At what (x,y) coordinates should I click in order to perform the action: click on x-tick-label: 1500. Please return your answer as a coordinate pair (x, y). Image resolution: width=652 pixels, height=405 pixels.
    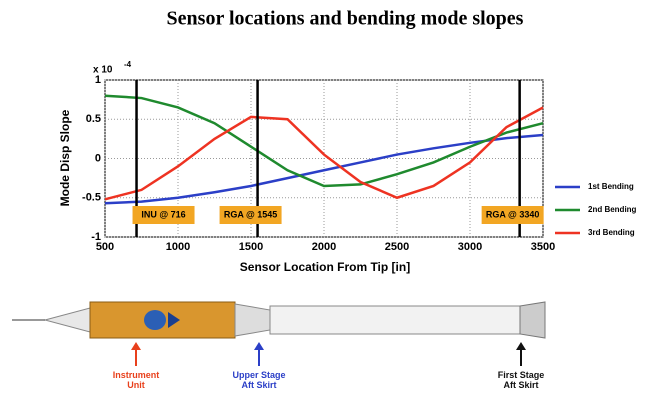
    Looking at the image, I should click on (251, 247).